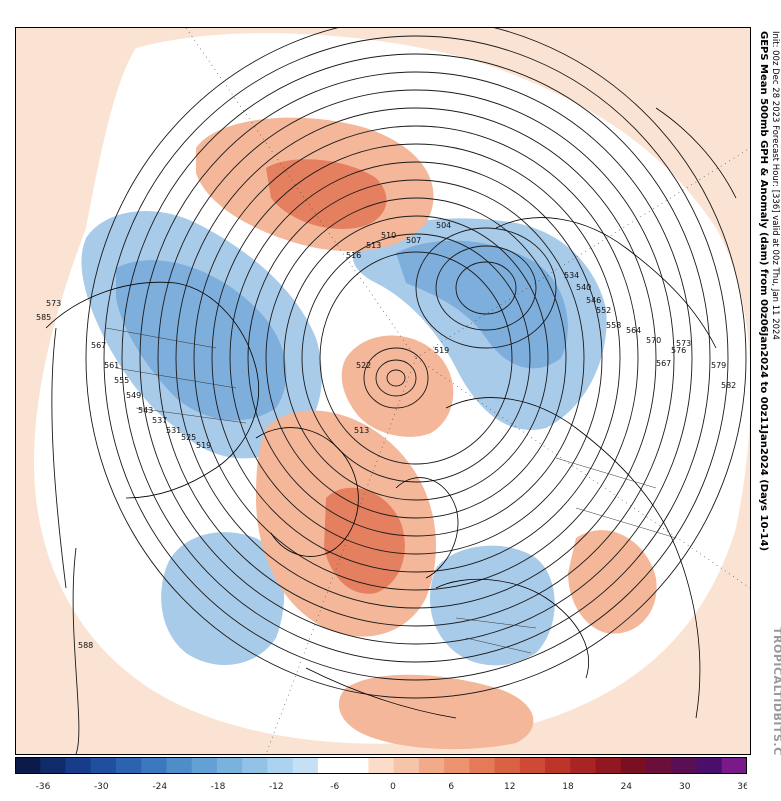 The width and height of the screenshot is (781, 801). What do you see at coordinates (678, 350) in the screenshot?
I see `svg-text: 576` at bounding box center [678, 350].